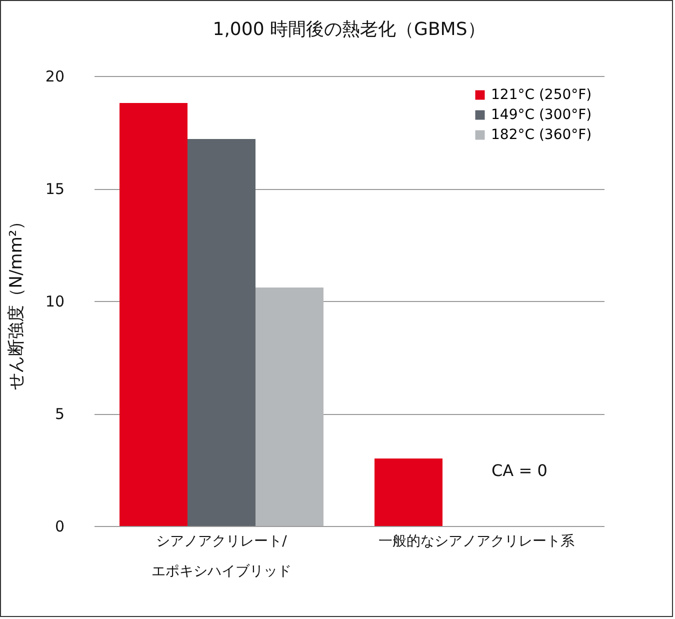 The height and width of the screenshot is (619, 675). Describe the element at coordinates (349, 29) in the screenshot. I see `chart-title: 1,000 時間後の熱老化（GBMS）` at that location.